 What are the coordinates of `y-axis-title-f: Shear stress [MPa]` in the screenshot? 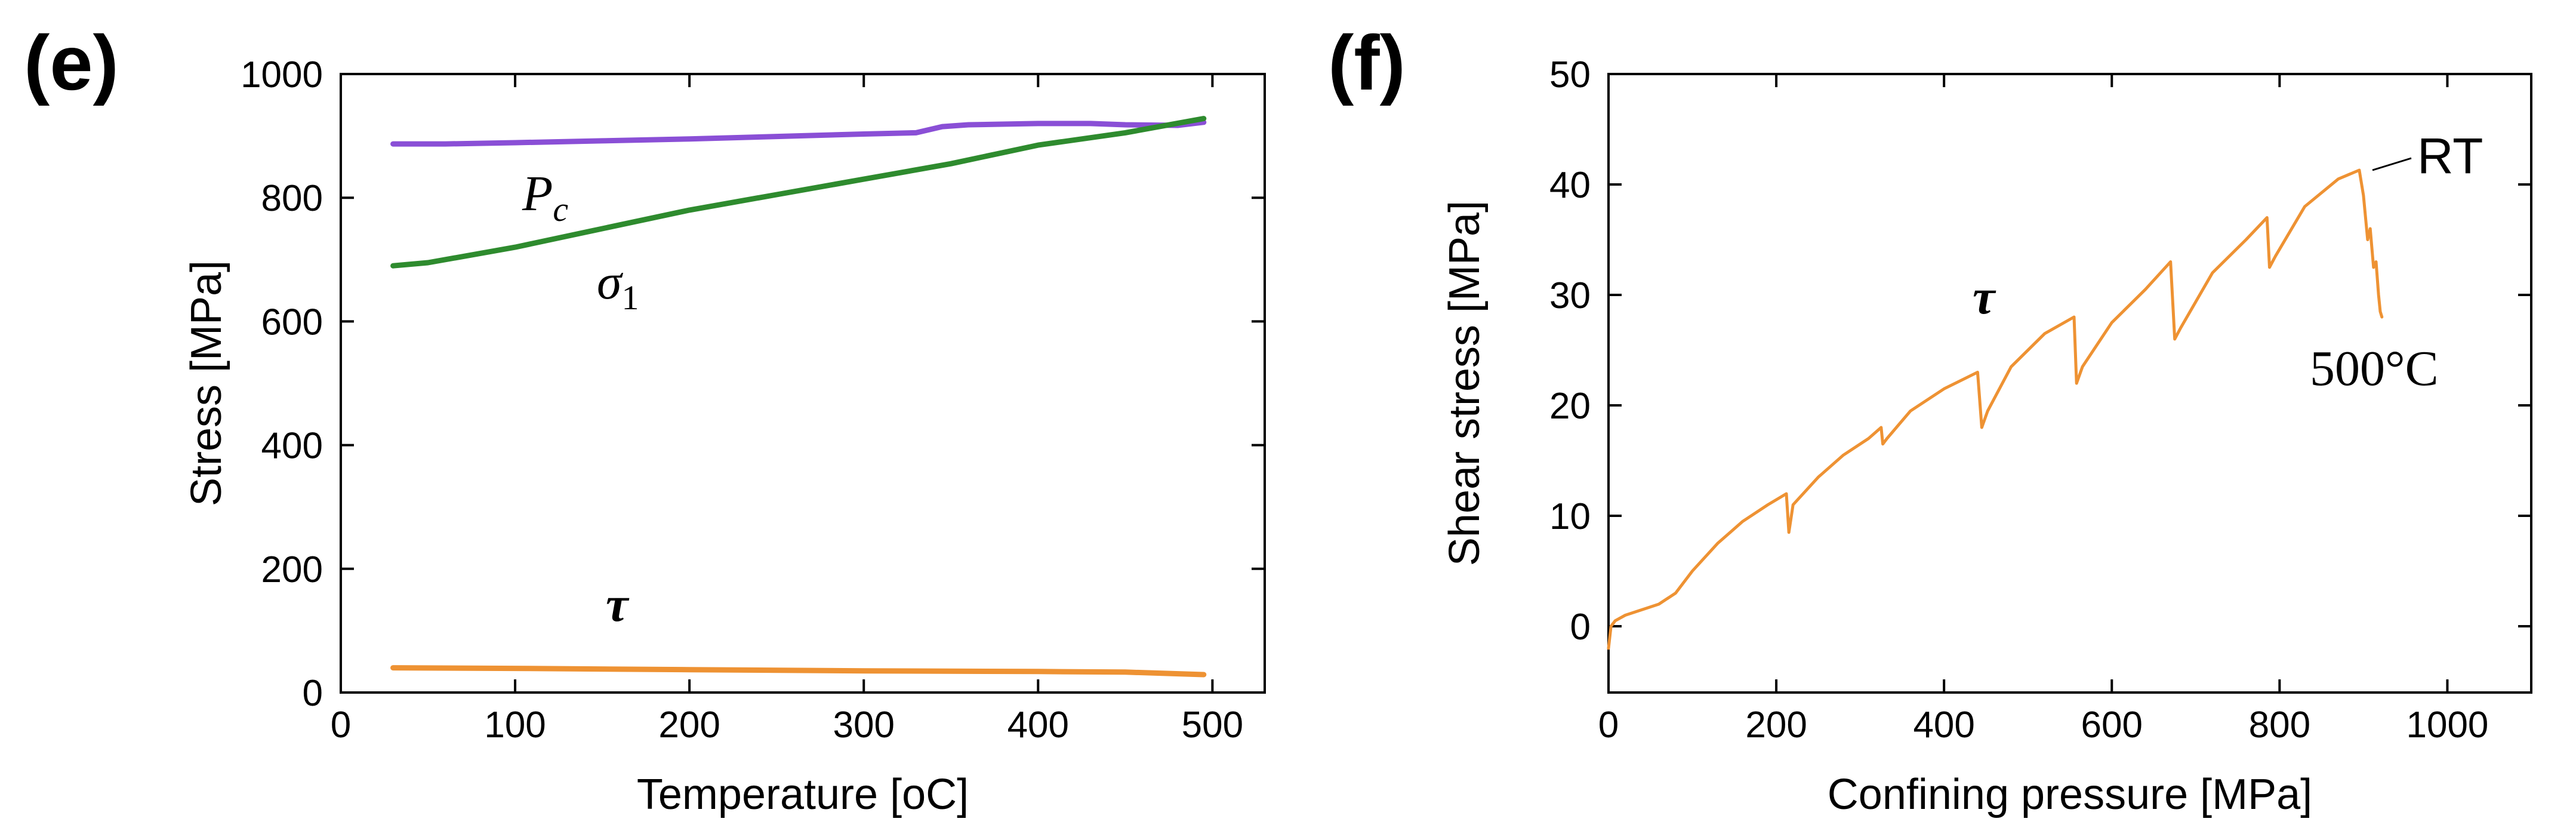 It's located at (1465, 383).